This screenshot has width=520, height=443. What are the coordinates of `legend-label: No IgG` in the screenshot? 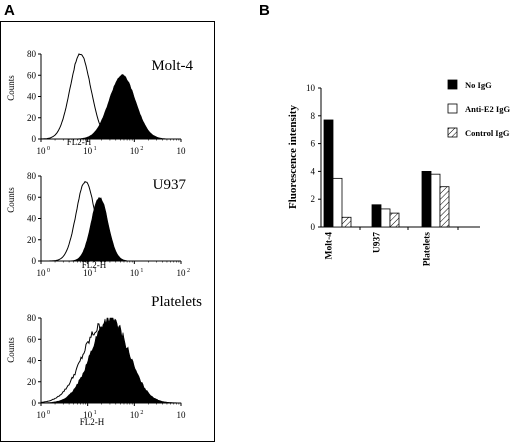 It's located at (478, 85).